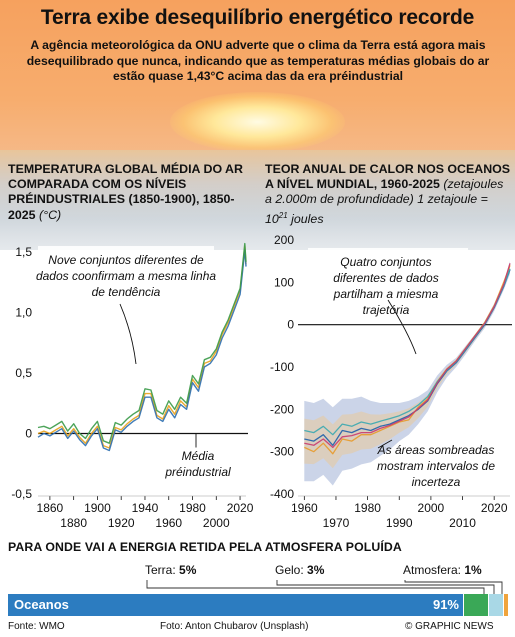  Describe the element at coordinates (235, 605) in the screenshot. I see `oceans-segment: Oceanos 91%` at that location.